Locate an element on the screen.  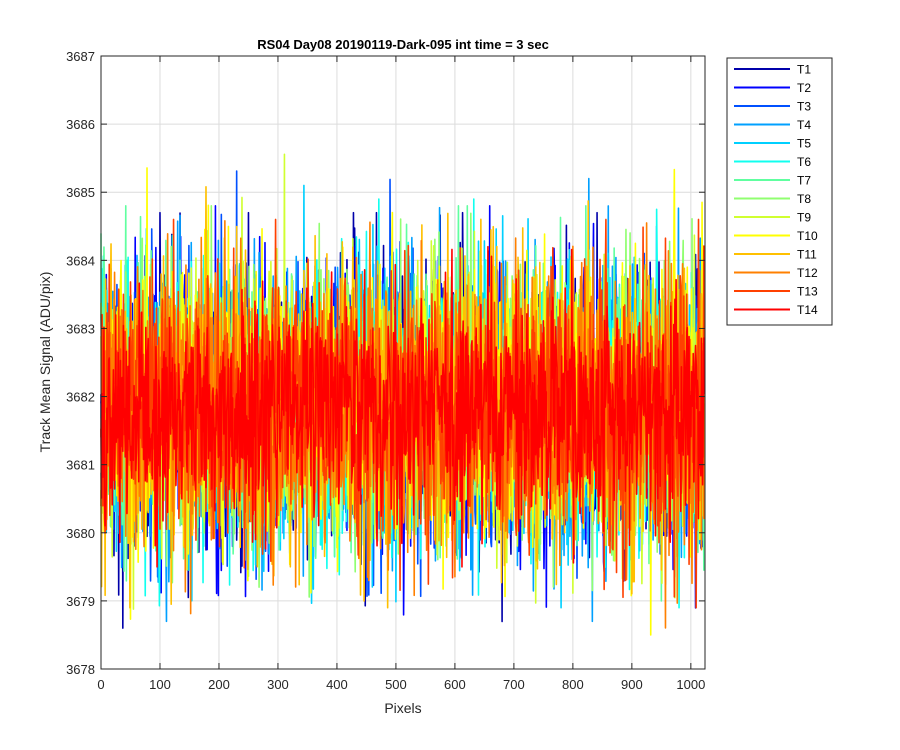
legend-label: T9 is located at coordinates (804, 218).